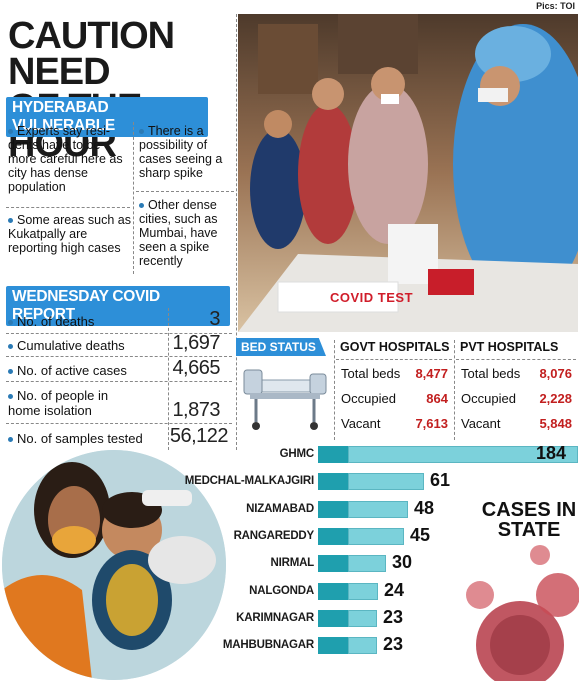 This screenshot has width=579, height=681. Describe the element at coordinates (91, 54) in the screenshot. I see `headline-line-1: CAUTION NEED` at that location.